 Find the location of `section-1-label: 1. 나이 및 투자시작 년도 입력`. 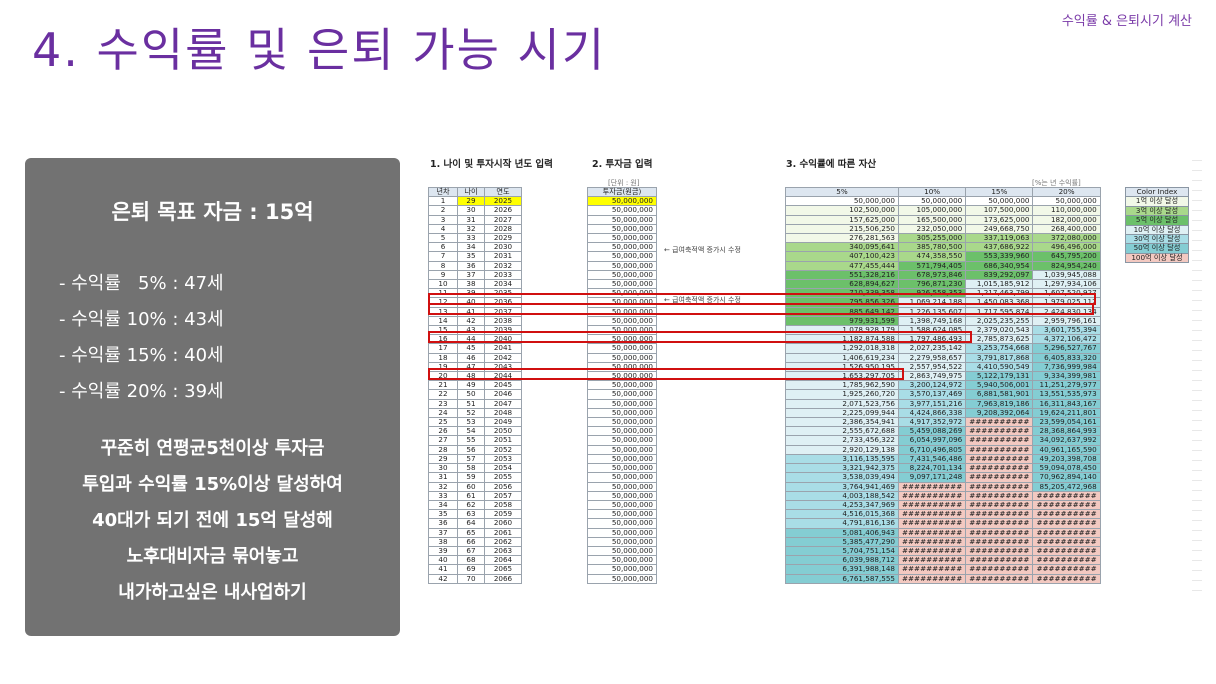

section-1-label: 1. 나이 및 투자시작 년도 입력 is located at coordinates (491, 164).